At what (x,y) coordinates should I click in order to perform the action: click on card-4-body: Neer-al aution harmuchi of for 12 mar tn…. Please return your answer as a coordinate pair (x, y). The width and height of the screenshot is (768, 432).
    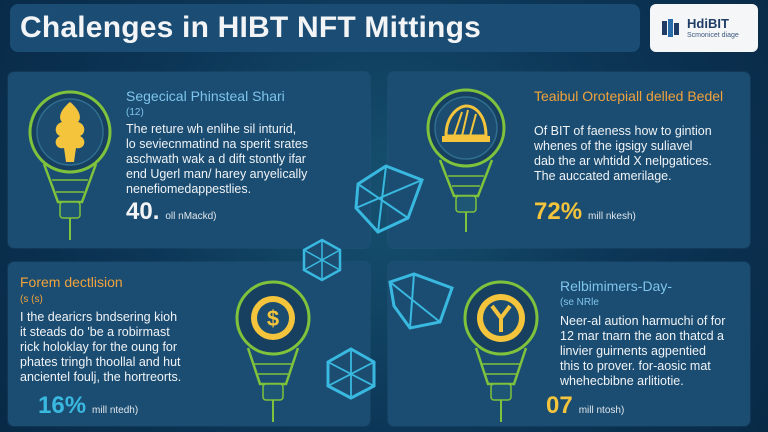
    Looking at the image, I should click on (653, 351).